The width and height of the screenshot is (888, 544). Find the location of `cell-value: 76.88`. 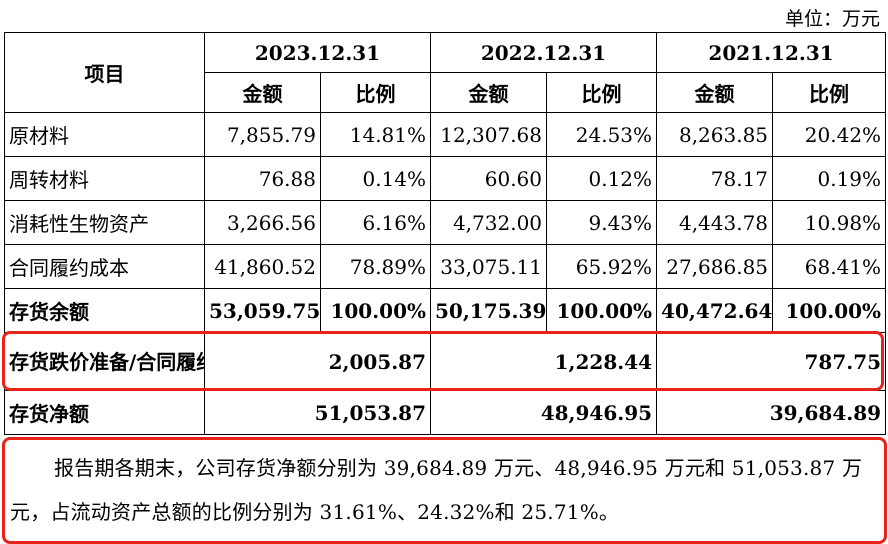

cell-value: 76.88 is located at coordinates (262, 178).